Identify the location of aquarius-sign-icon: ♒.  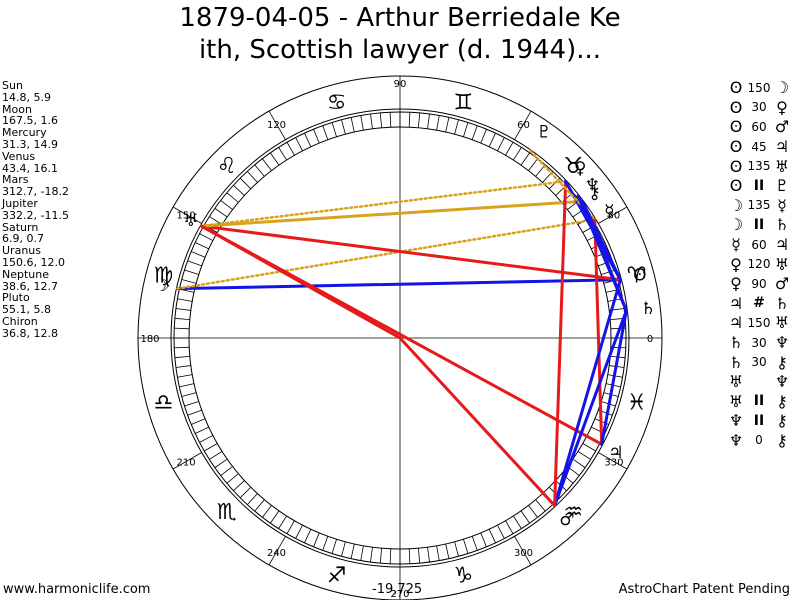
(573, 512).